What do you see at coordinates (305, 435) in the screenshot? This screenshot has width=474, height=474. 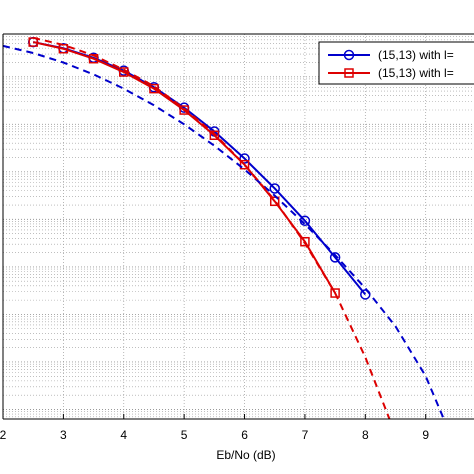 I see `x-tick-label-5: 7` at bounding box center [305, 435].